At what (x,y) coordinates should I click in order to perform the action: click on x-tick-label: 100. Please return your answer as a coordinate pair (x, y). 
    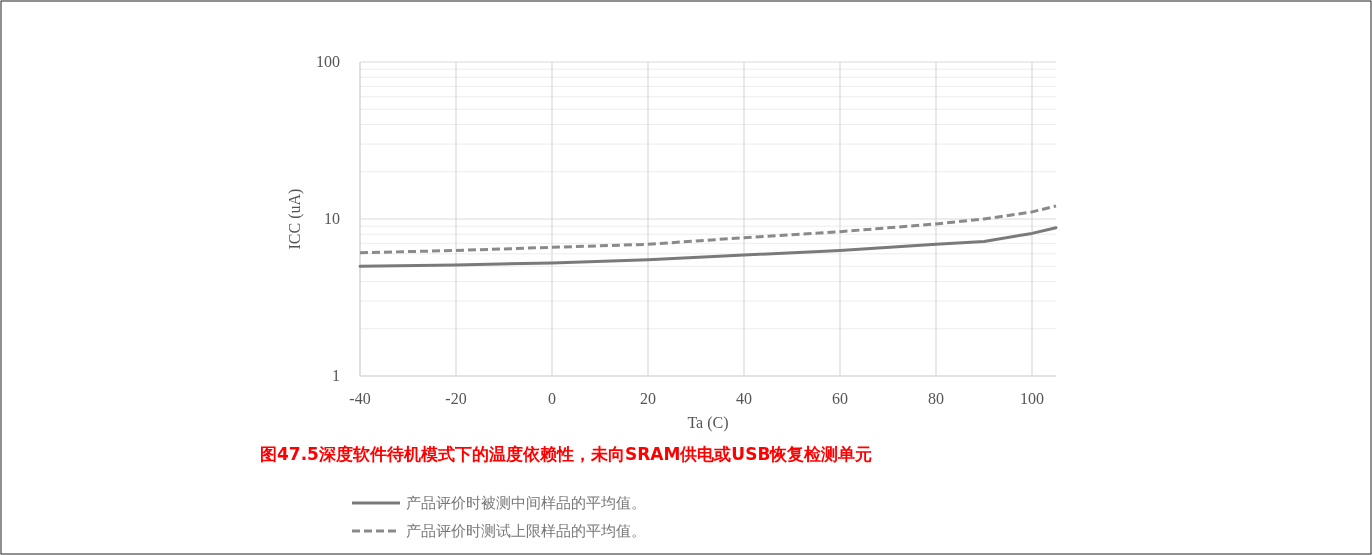
    Looking at the image, I should click on (1032, 398).